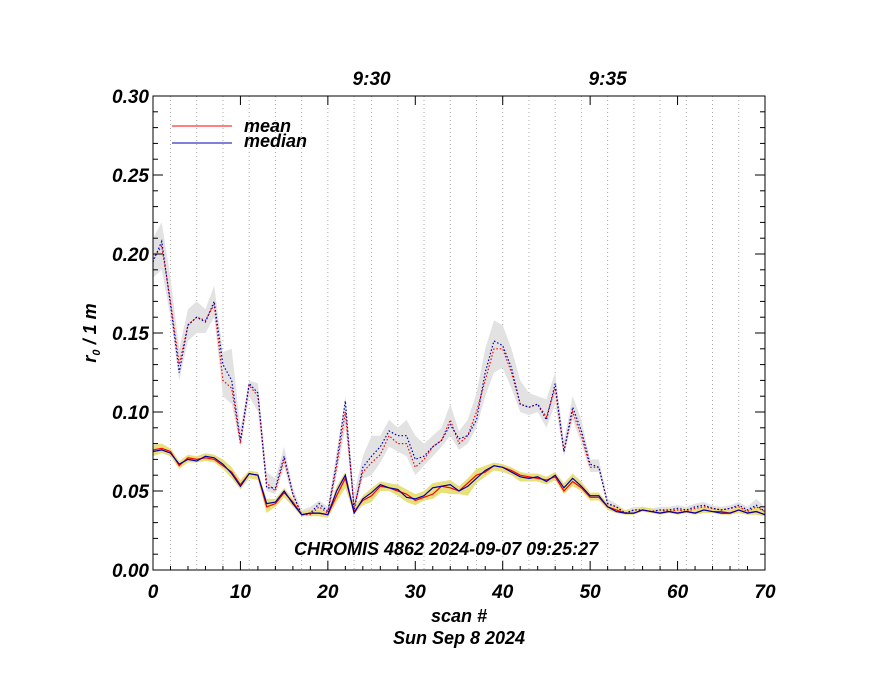  What do you see at coordinates (502, 592) in the screenshot?
I see `x-tick-label-40: 40` at bounding box center [502, 592].